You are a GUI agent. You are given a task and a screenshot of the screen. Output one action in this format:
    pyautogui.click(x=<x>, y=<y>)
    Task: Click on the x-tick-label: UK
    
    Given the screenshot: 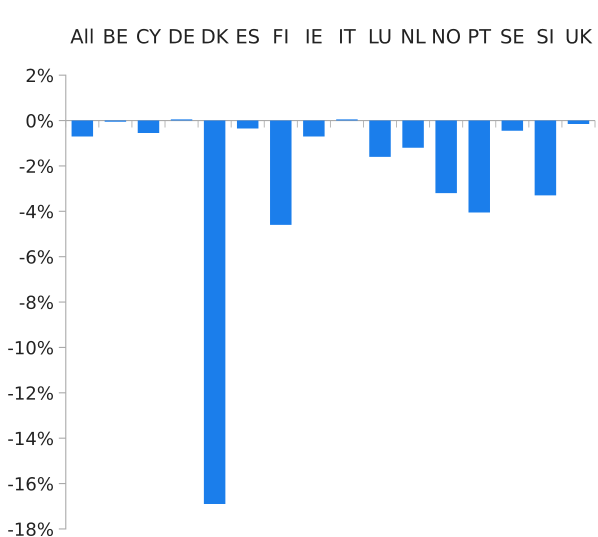 What is the action you would take?
    pyautogui.click(x=579, y=36)
    